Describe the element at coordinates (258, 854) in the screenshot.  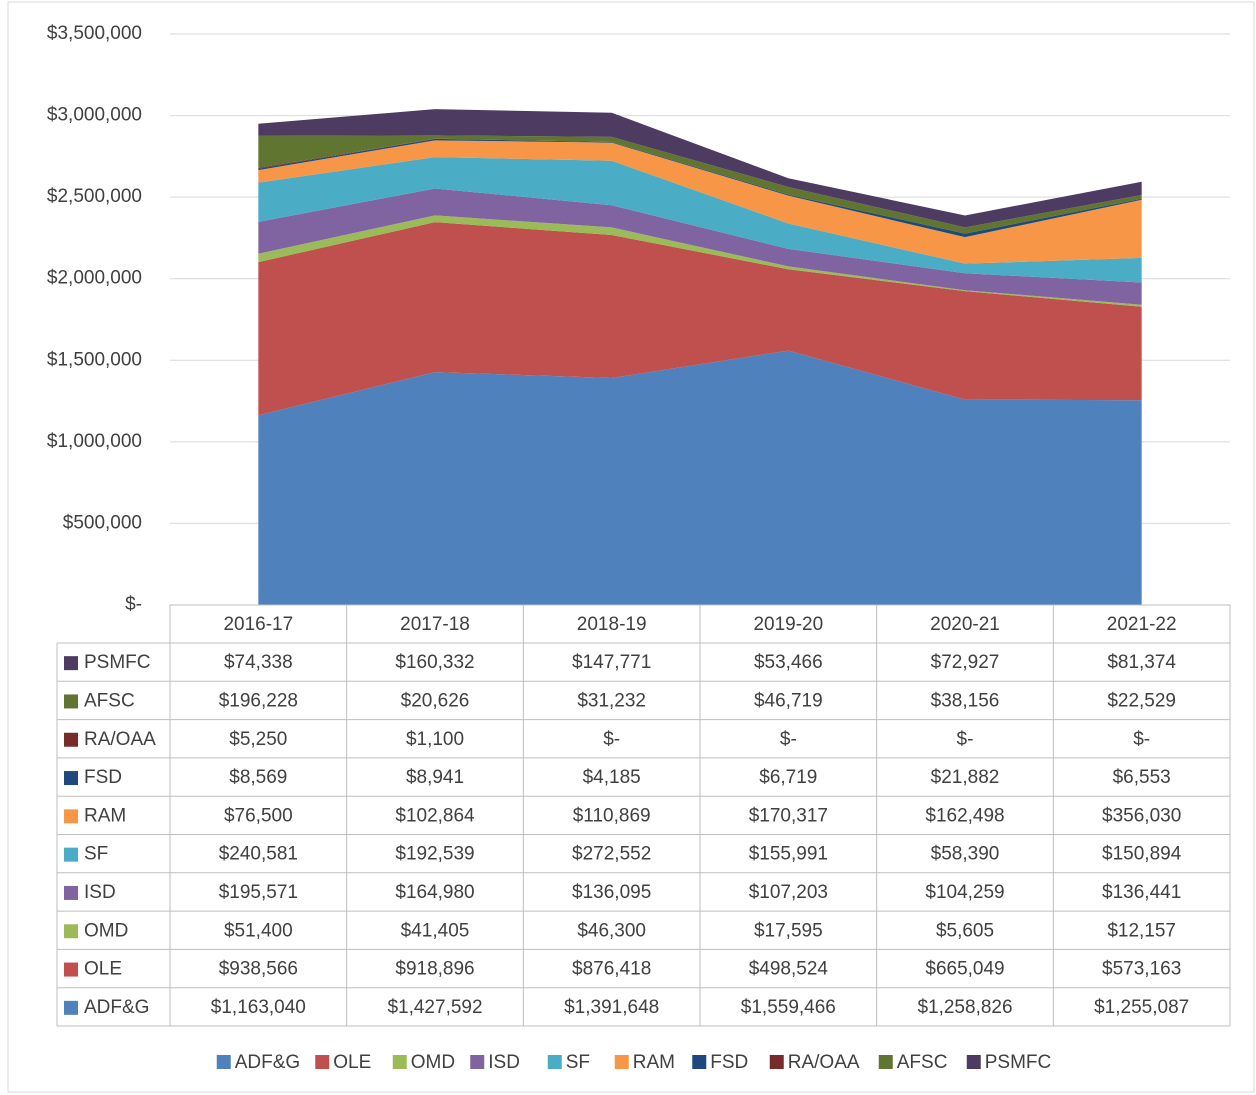
I see `table-cell: $240,581` at that location.